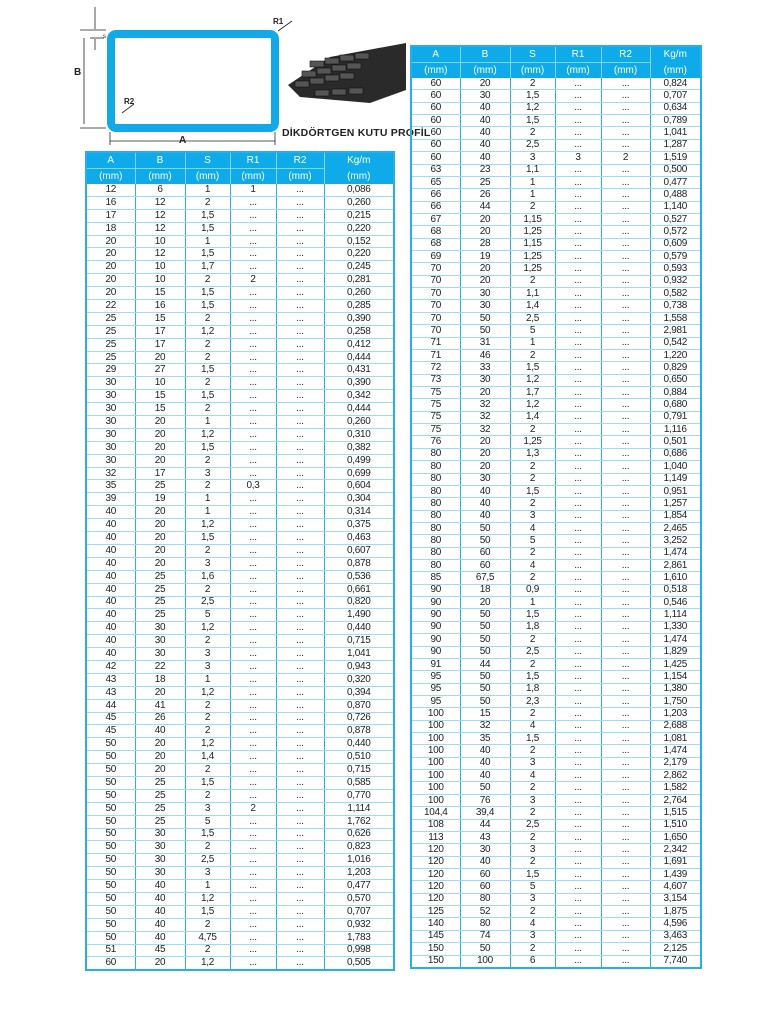 The image size is (771, 1024). I want to click on cell-a: 85, so click(435, 578).